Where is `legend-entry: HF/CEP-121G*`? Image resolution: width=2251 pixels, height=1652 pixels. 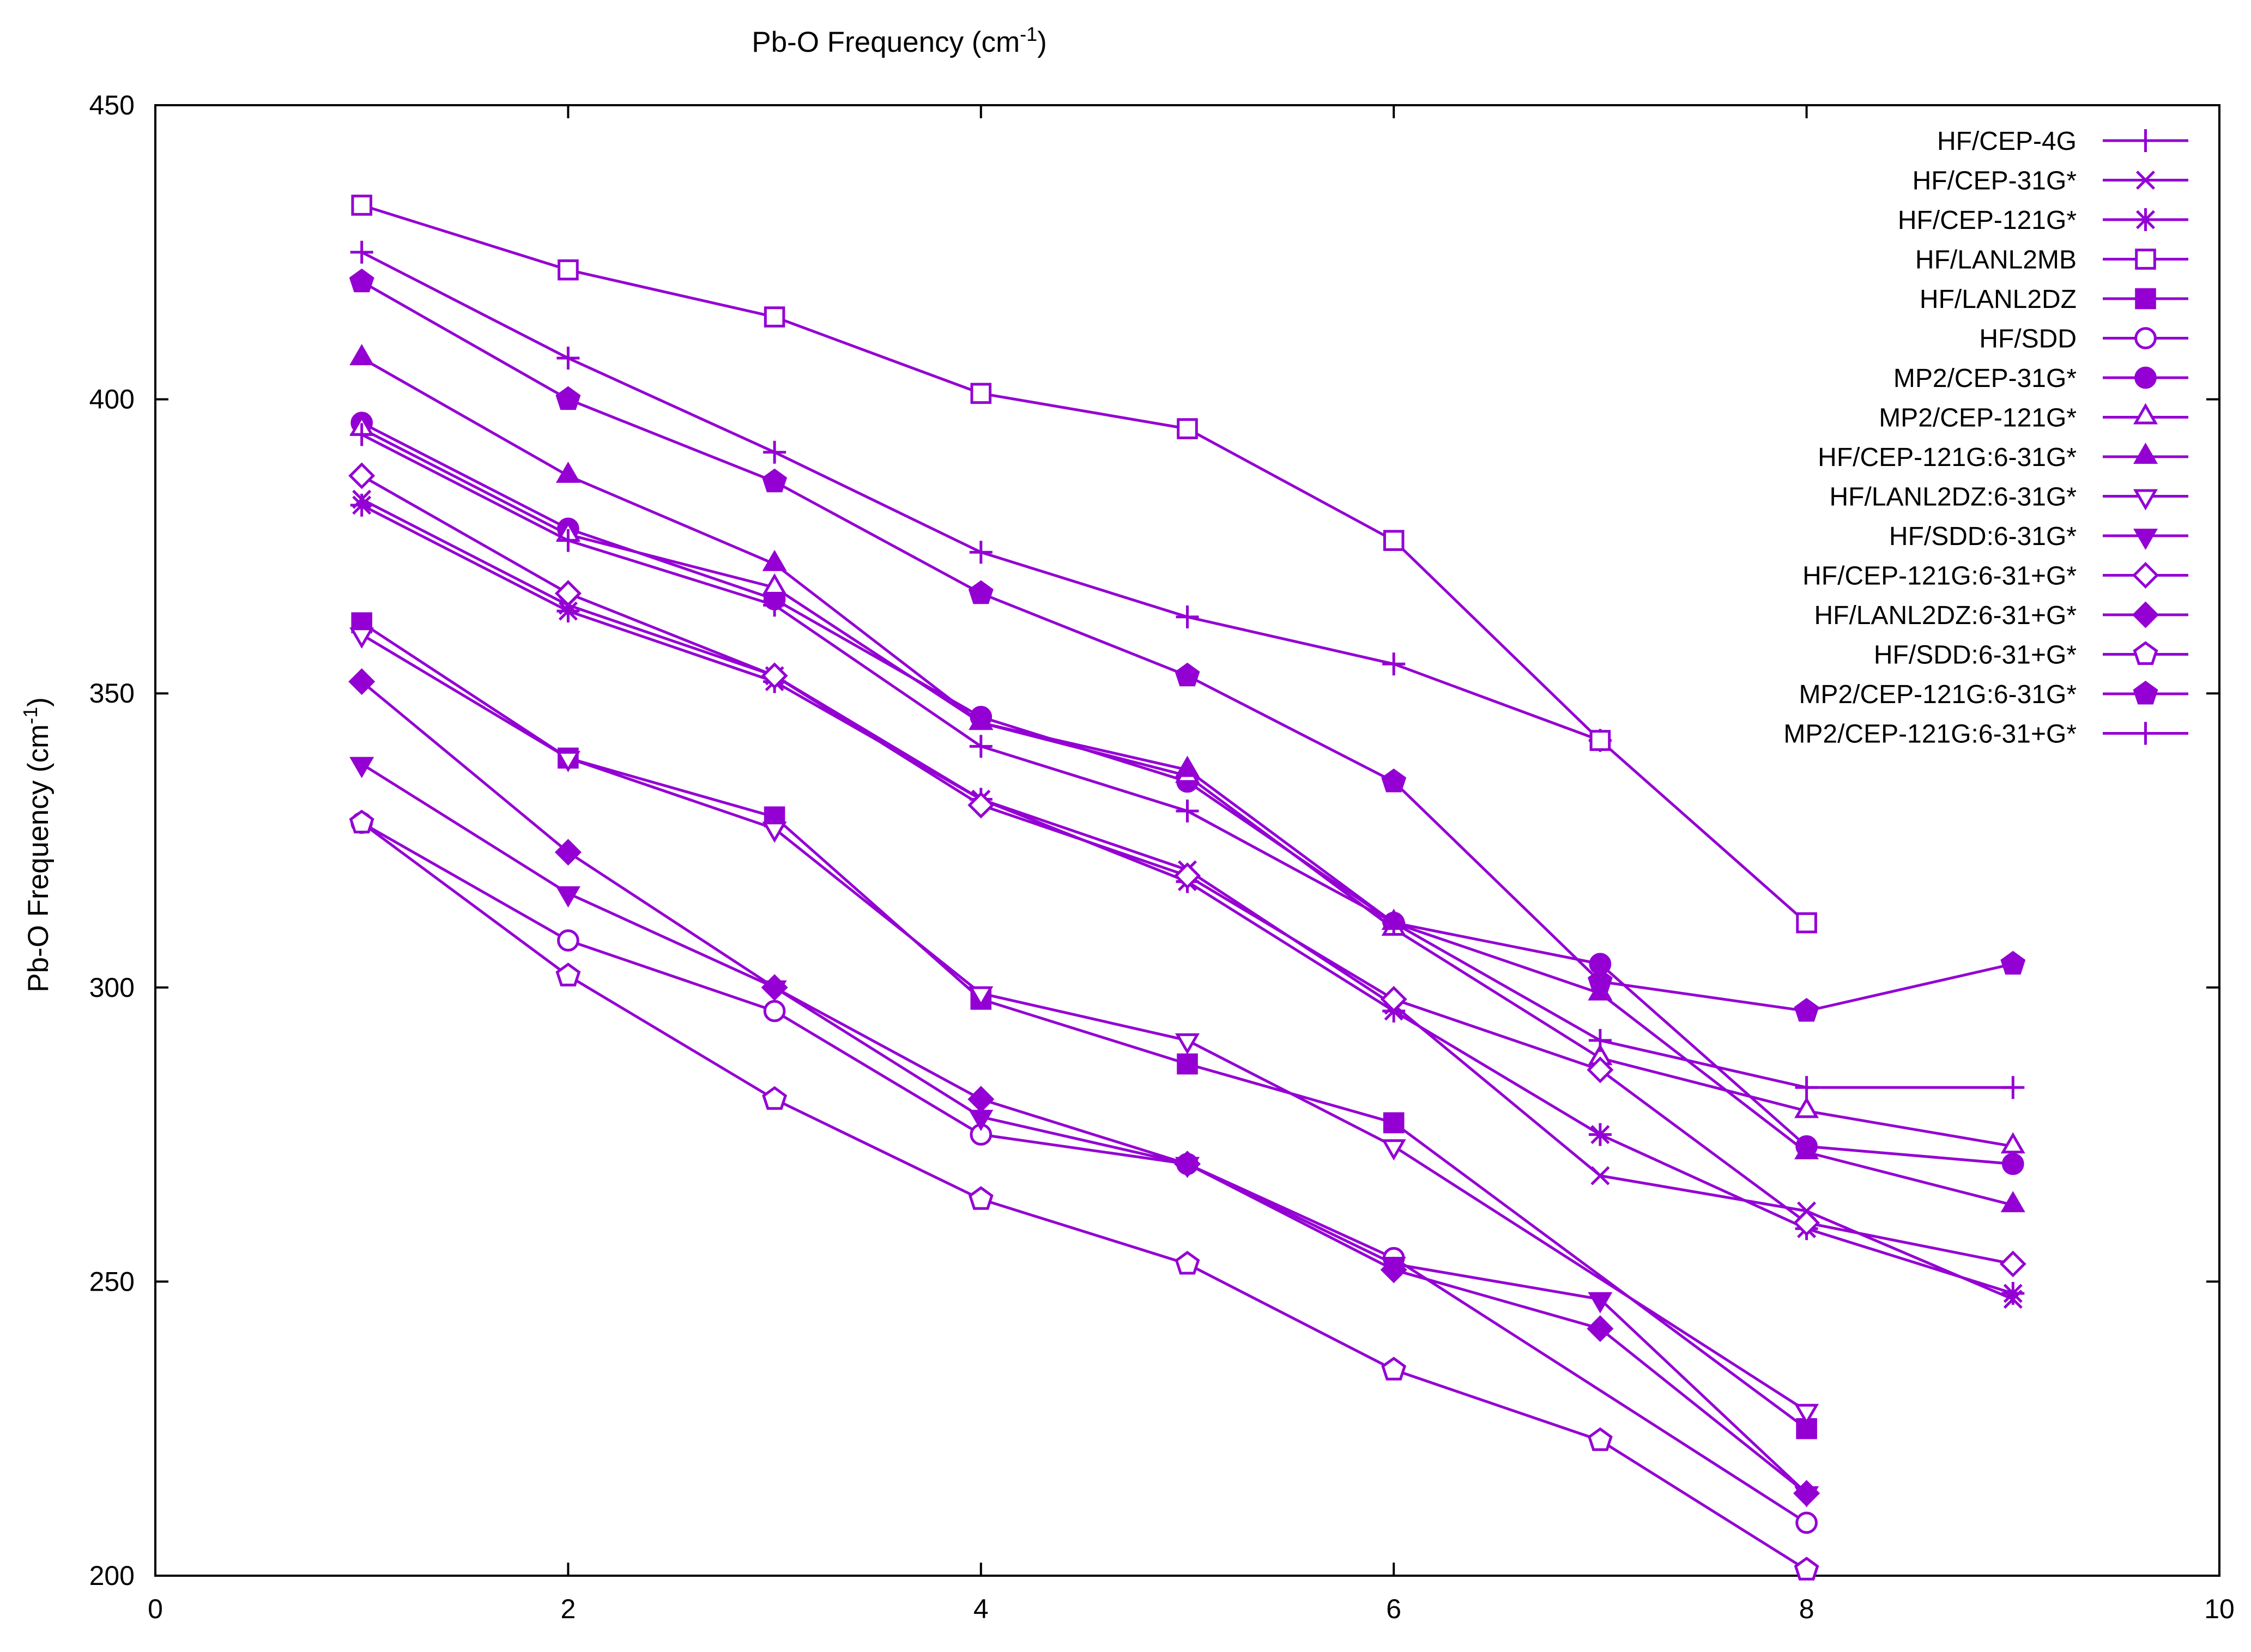 legend-entry: HF/CEP-121G* is located at coordinates (2043, 220).